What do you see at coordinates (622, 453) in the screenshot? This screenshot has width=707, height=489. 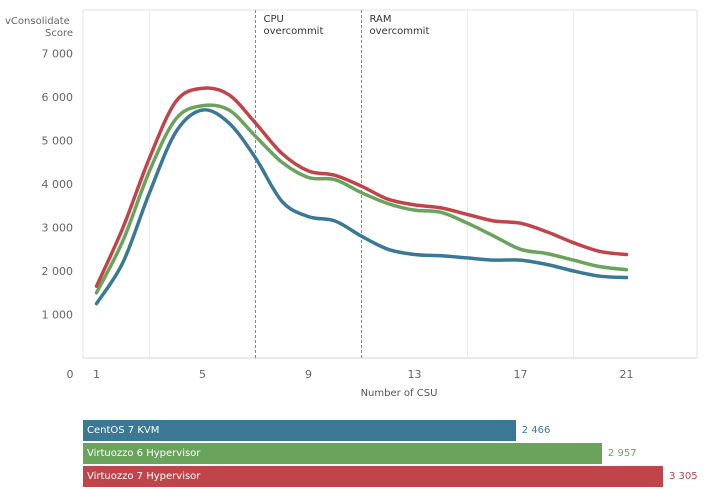 I see `summary-bar-value: 2 957` at bounding box center [622, 453].